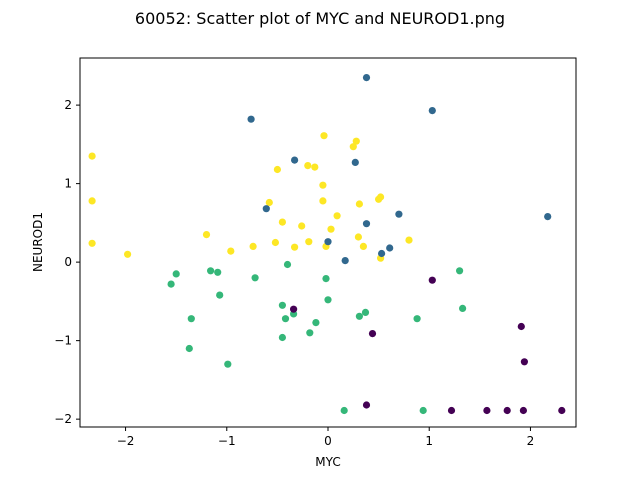 The height and width of the screenshot is (480, 640). Describe the element at coordinates (531, 441) in the screenshot. I see `x-tick-label: 2` at that location.